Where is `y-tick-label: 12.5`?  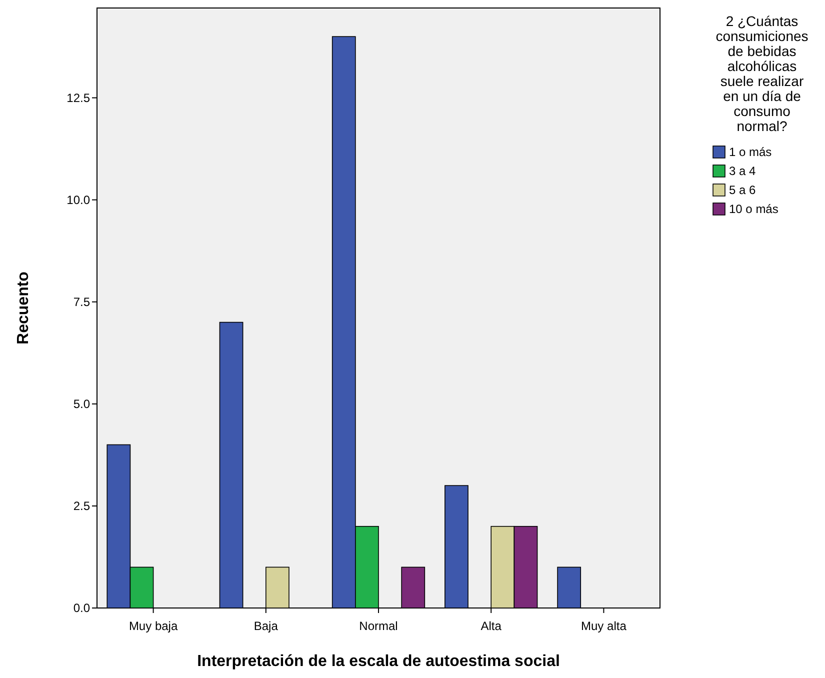
y-tick-label: 12.5 is located at coordinates (78, 97).